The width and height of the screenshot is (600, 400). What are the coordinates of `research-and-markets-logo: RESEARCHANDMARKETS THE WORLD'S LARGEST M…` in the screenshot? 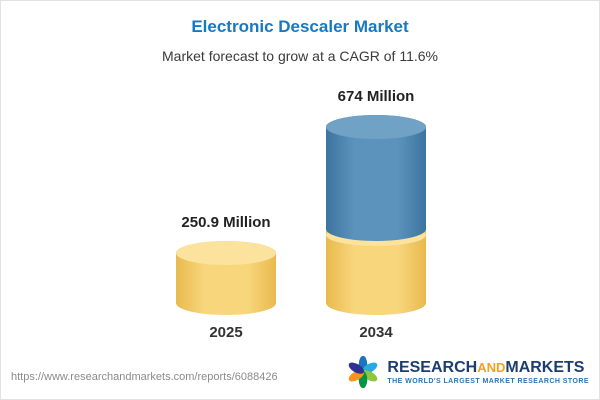 It's located at (467, 372).